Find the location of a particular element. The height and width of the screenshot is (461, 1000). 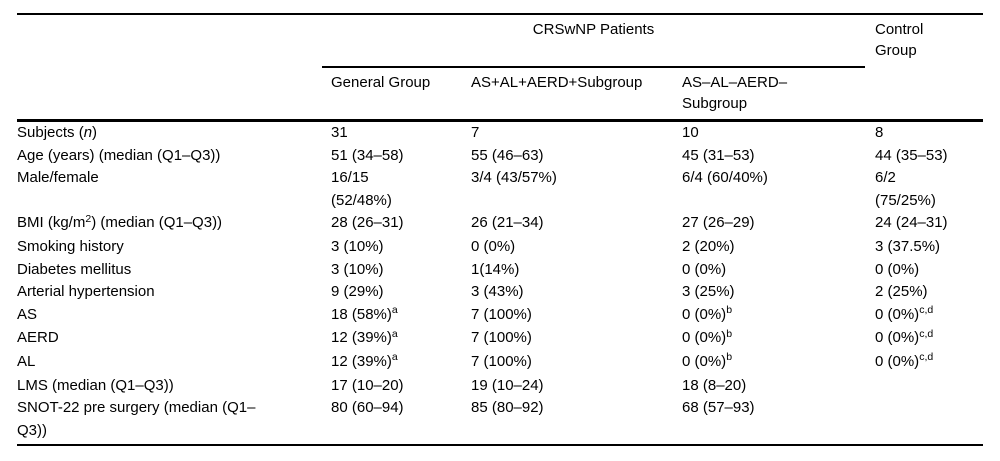

value-cell: 19 (10–24) is located at coordinates (576, 386).